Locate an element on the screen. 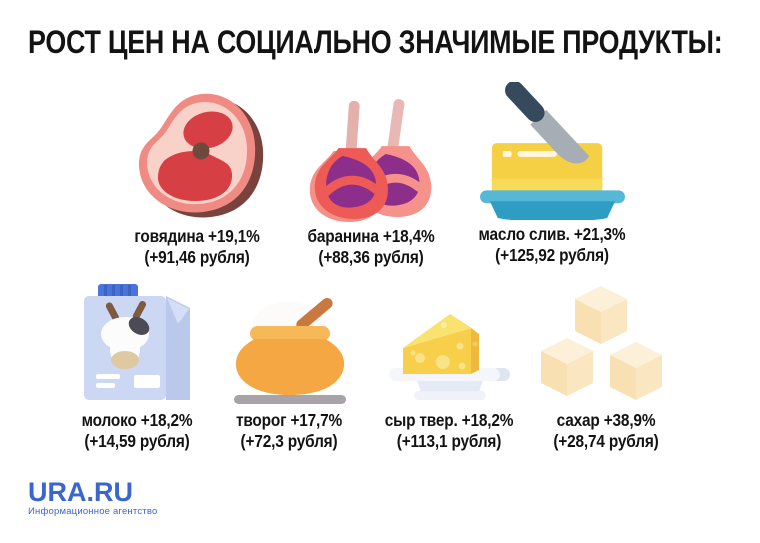  butter-dish-icon is located at coordinates (552, 151).